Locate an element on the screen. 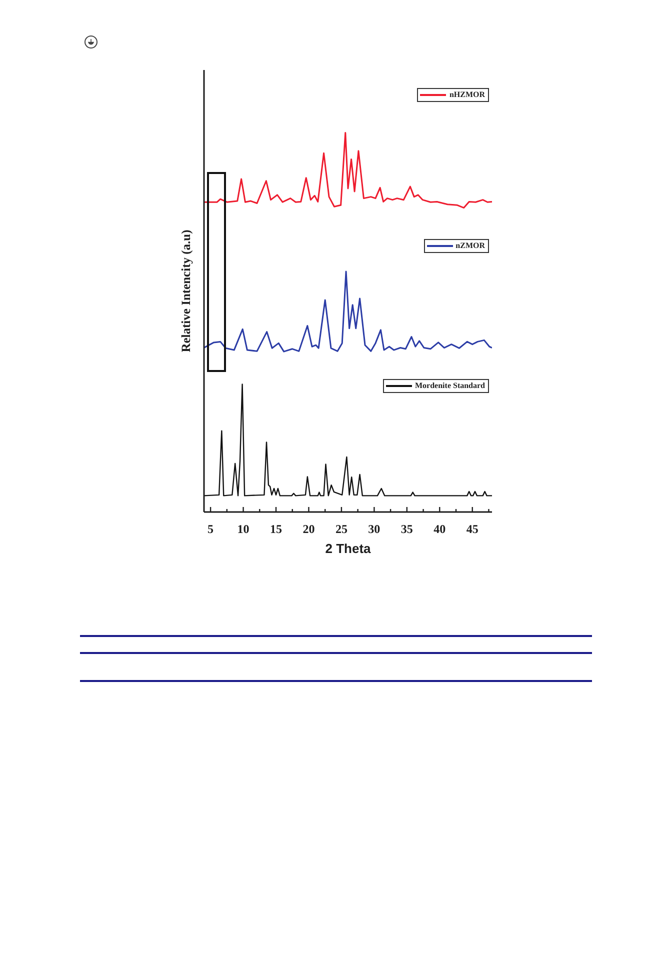 This screenshot has width=672, height=960. legend-label: nHZMOR is located at coordinates (467, 95).